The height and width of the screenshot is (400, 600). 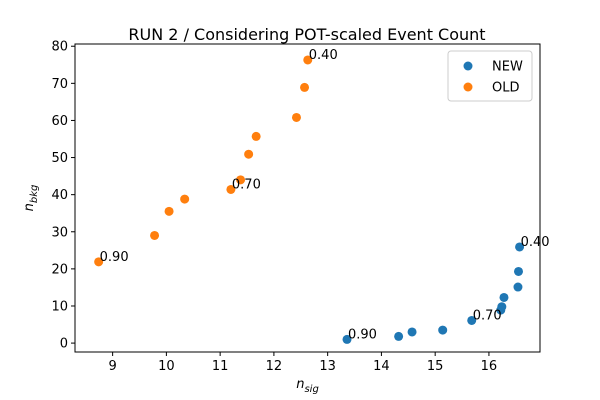 What do you see at coordinates (220, 366) in the screenshot?
I see `x-tick-label: 11` at bounding box center [220, 366].